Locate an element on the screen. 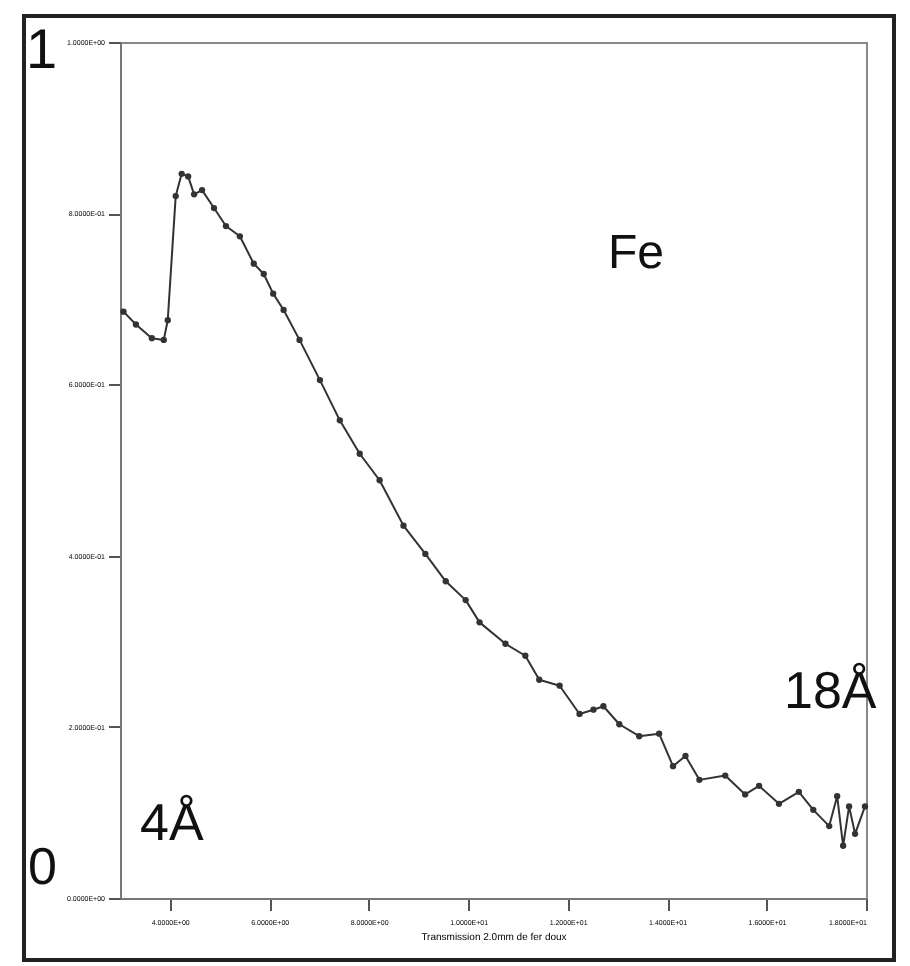 The width and height of the screenshot is (910, 966). text: 0 is located at coordinates (42, 866).